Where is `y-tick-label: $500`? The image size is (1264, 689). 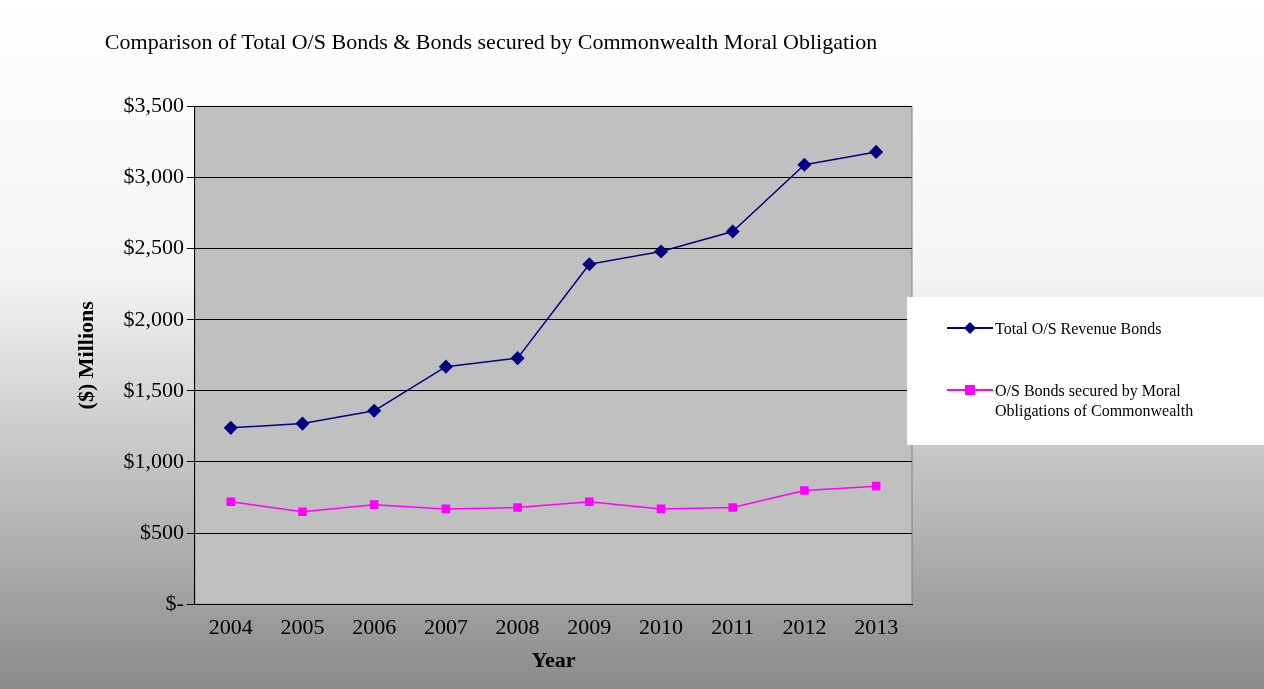
y-tick-label: $500 is located at coordinates (161, 531).